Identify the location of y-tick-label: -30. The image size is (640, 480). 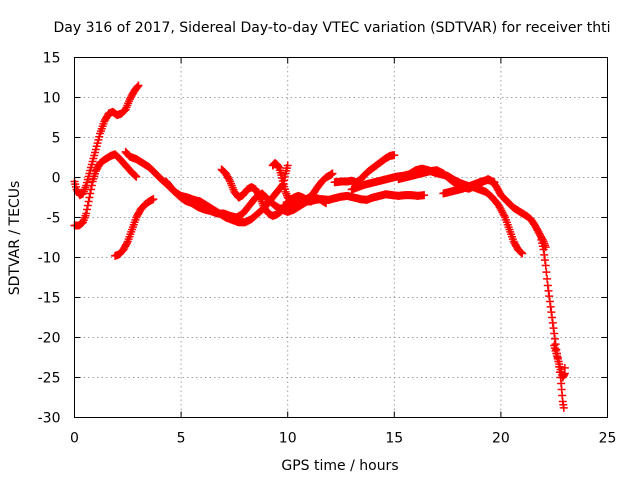
(49, 419).